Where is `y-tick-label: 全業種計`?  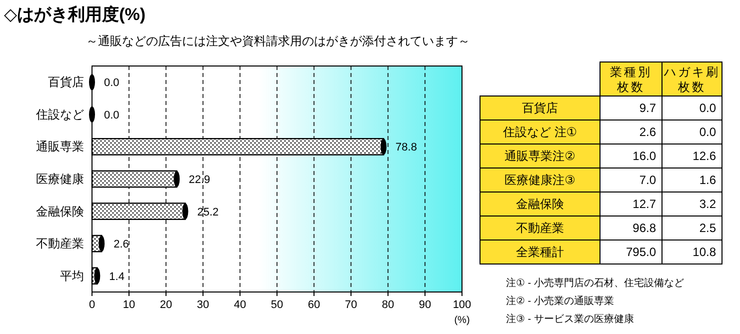
y-tick-label: 全業種計 is located at coordinates (540, 252).